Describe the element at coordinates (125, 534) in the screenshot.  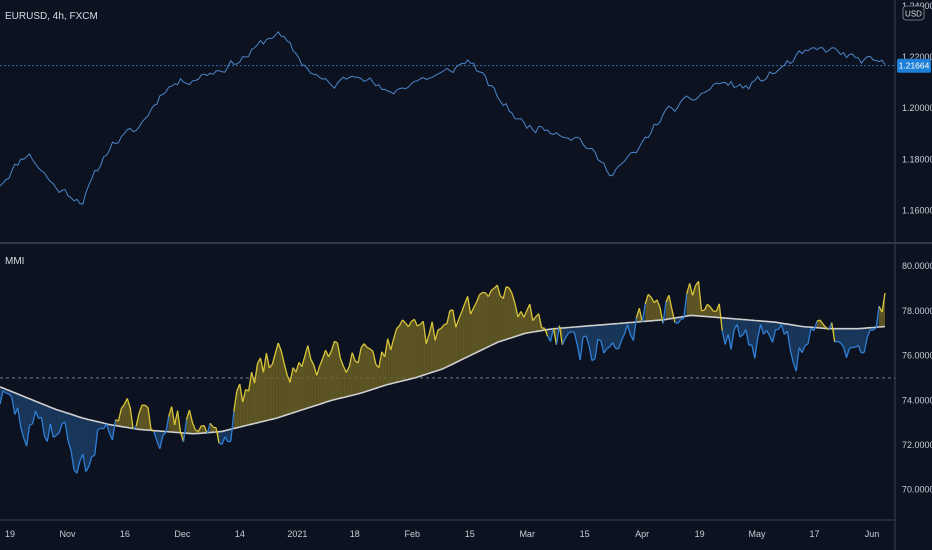
I see `time-tick-label: 16` at that location.